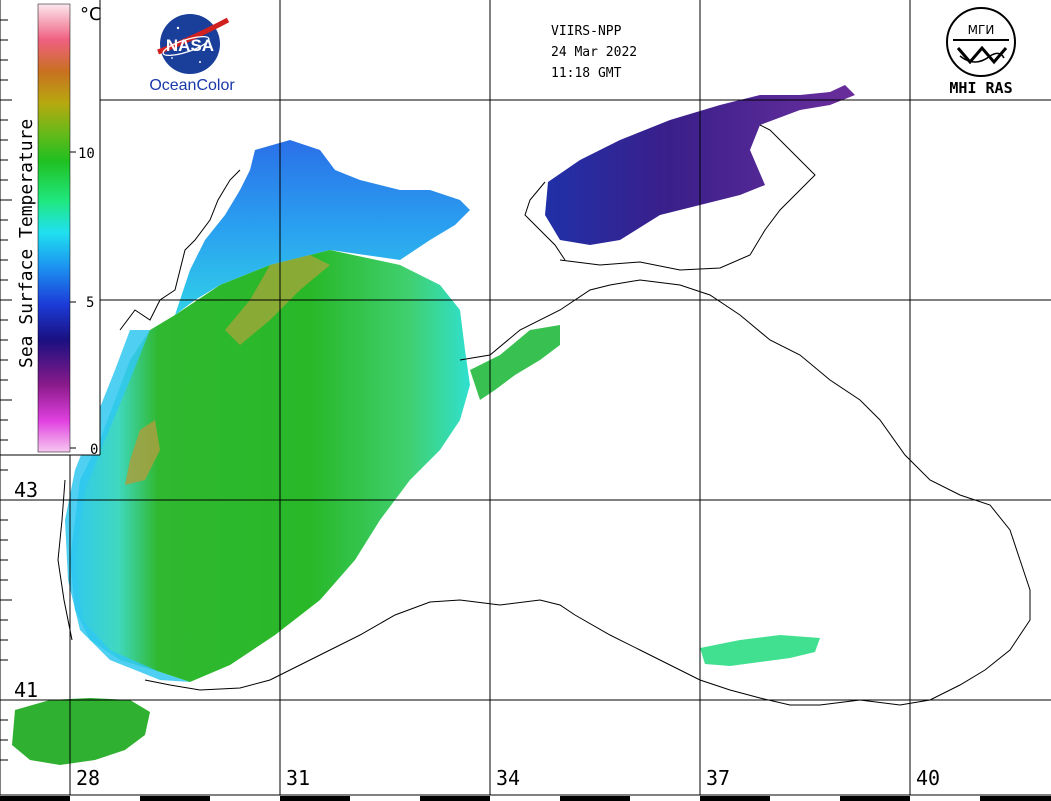  Describe the element at coordinates (981, 30) in the screenshot. I see `mhi-emblem-text: МГИ` at that location.